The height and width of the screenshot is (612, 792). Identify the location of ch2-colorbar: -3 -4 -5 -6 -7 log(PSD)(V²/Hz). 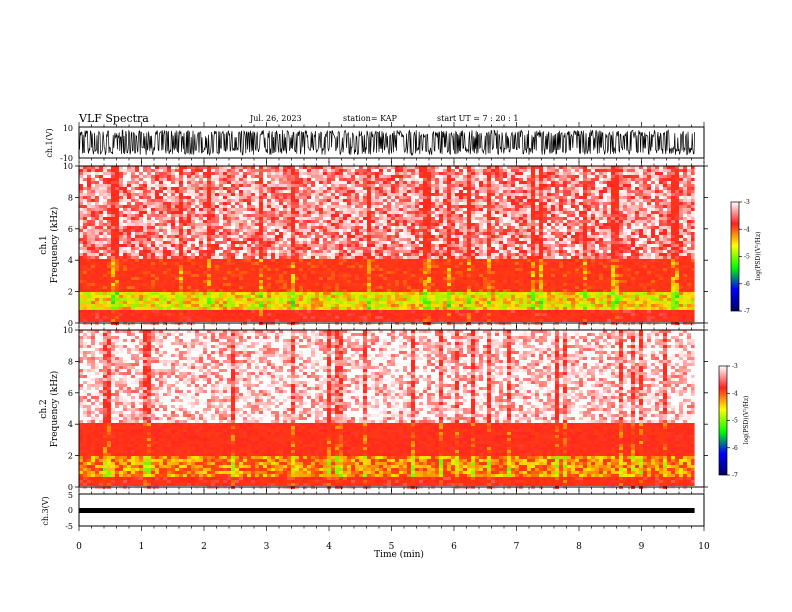
(734, 421).